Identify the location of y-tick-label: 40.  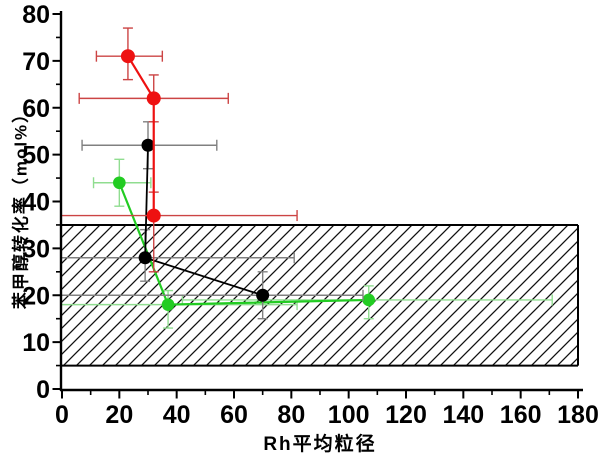
(36, 203).